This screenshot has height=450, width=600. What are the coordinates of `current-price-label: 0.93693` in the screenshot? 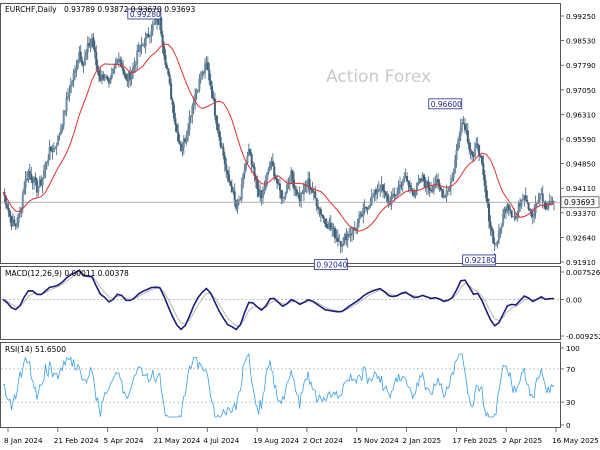 It's located at (579, 202).